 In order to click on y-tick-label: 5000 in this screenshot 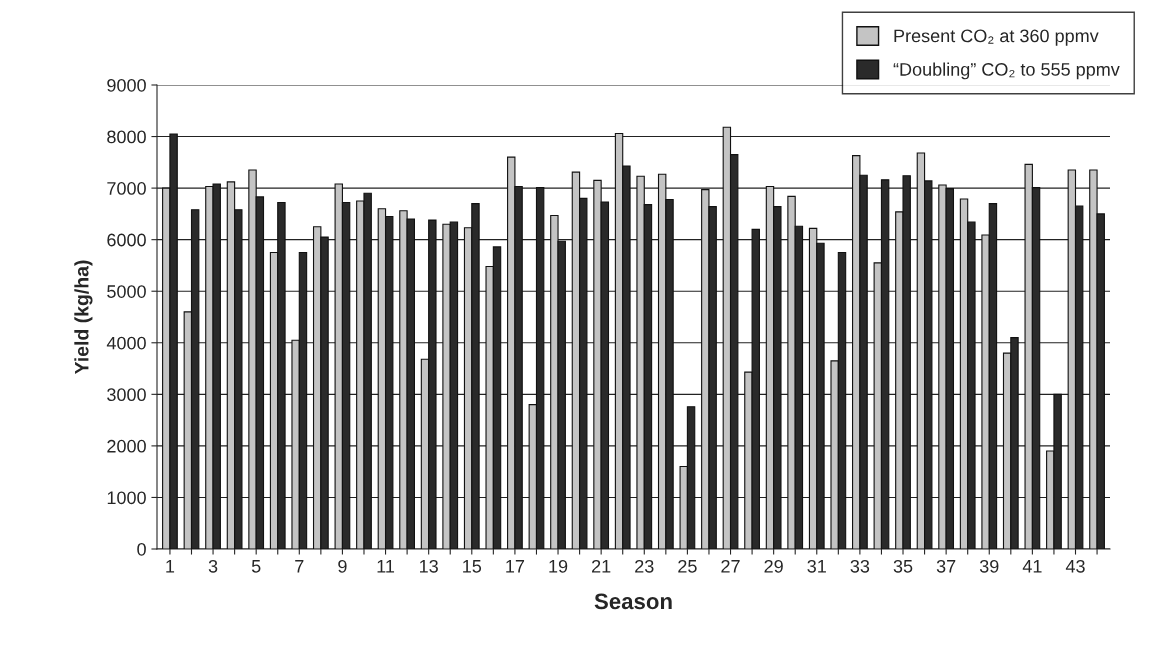, I will do `click(126, 291)`.